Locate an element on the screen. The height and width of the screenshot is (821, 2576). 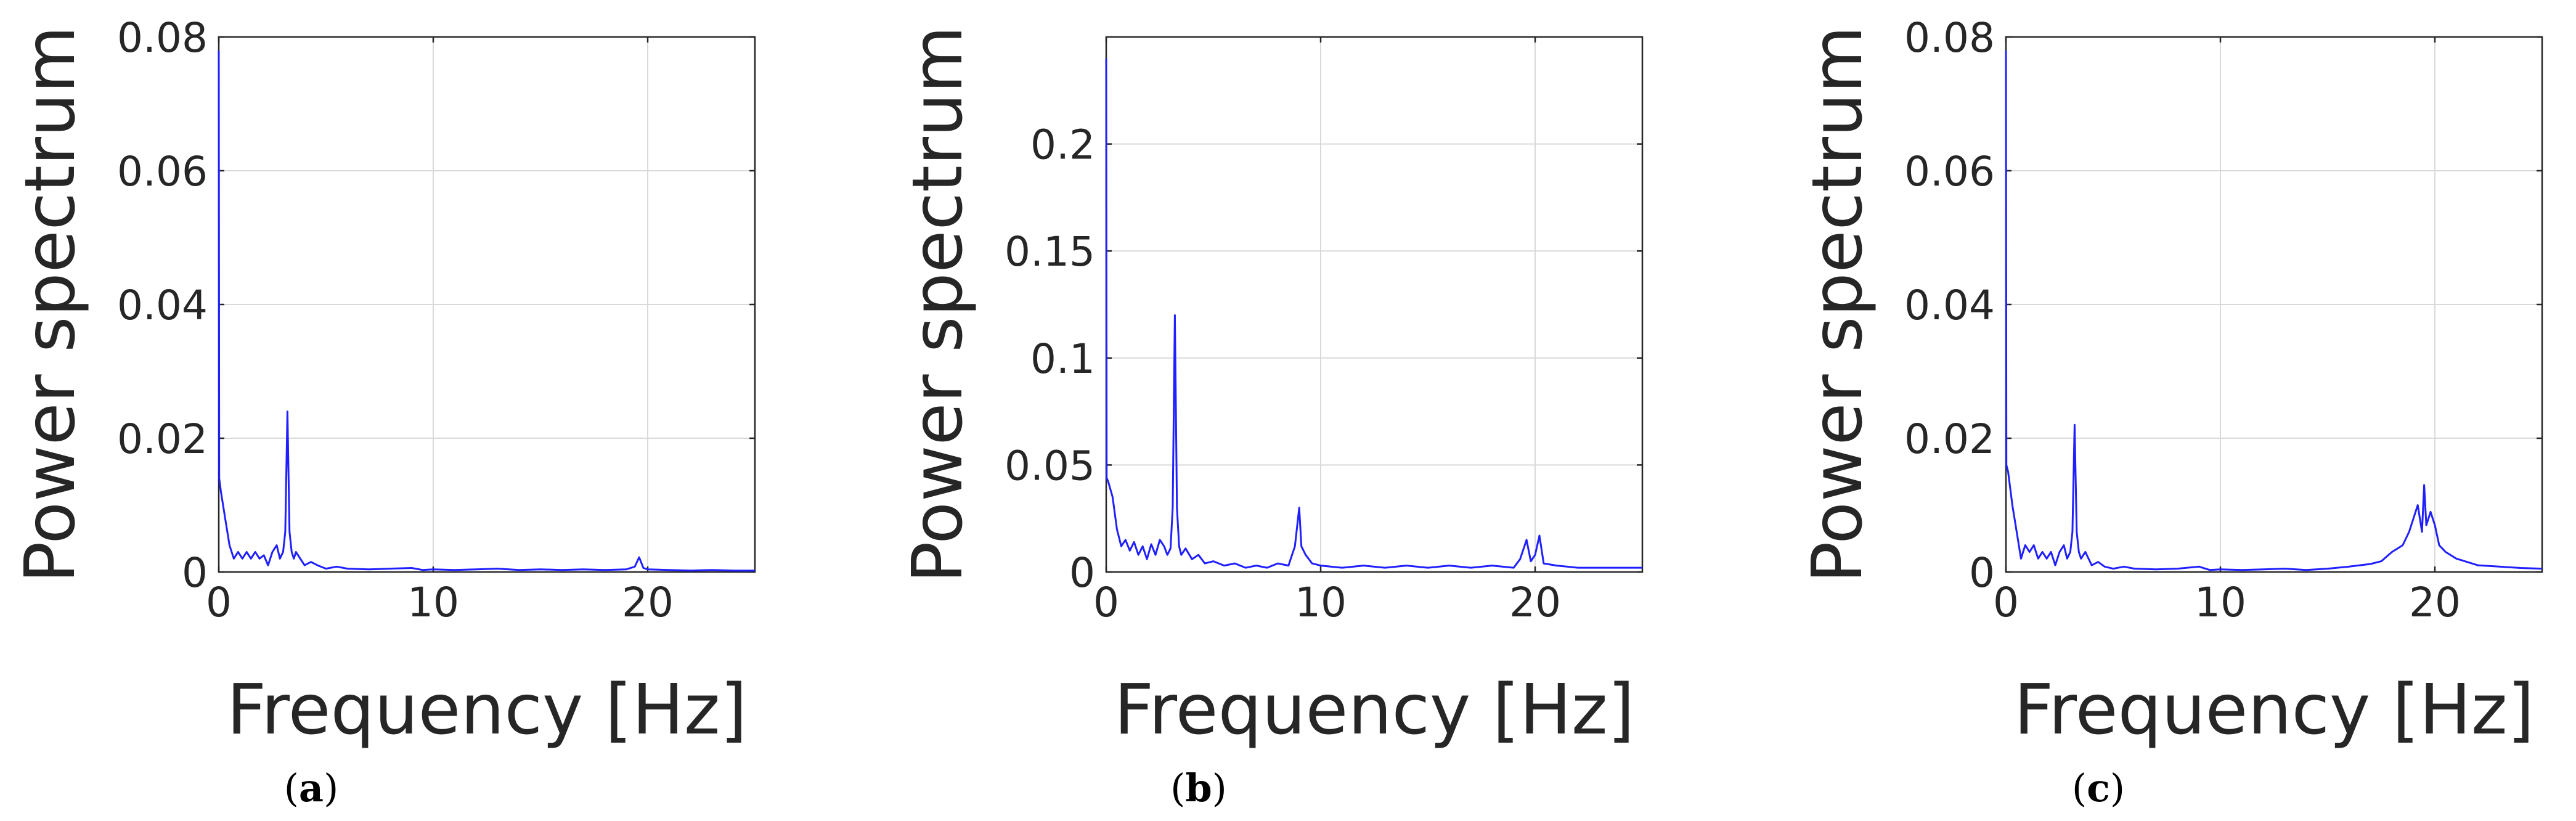
panel-label: (a) is located at coordinates (311, 788).